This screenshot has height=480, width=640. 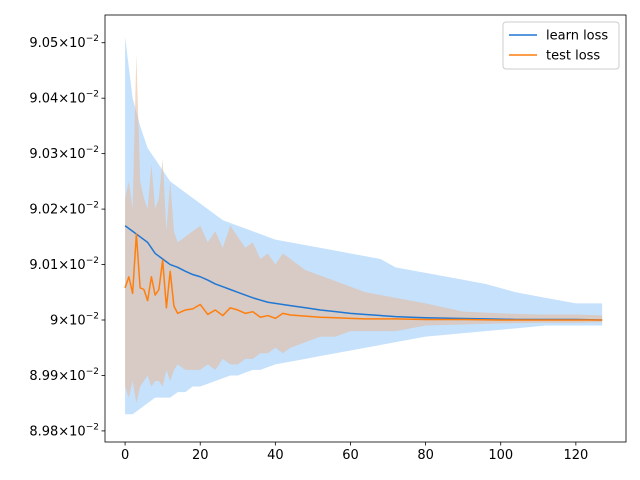 I want to click on x-tick-label: 60, so click(x=350, y=455).